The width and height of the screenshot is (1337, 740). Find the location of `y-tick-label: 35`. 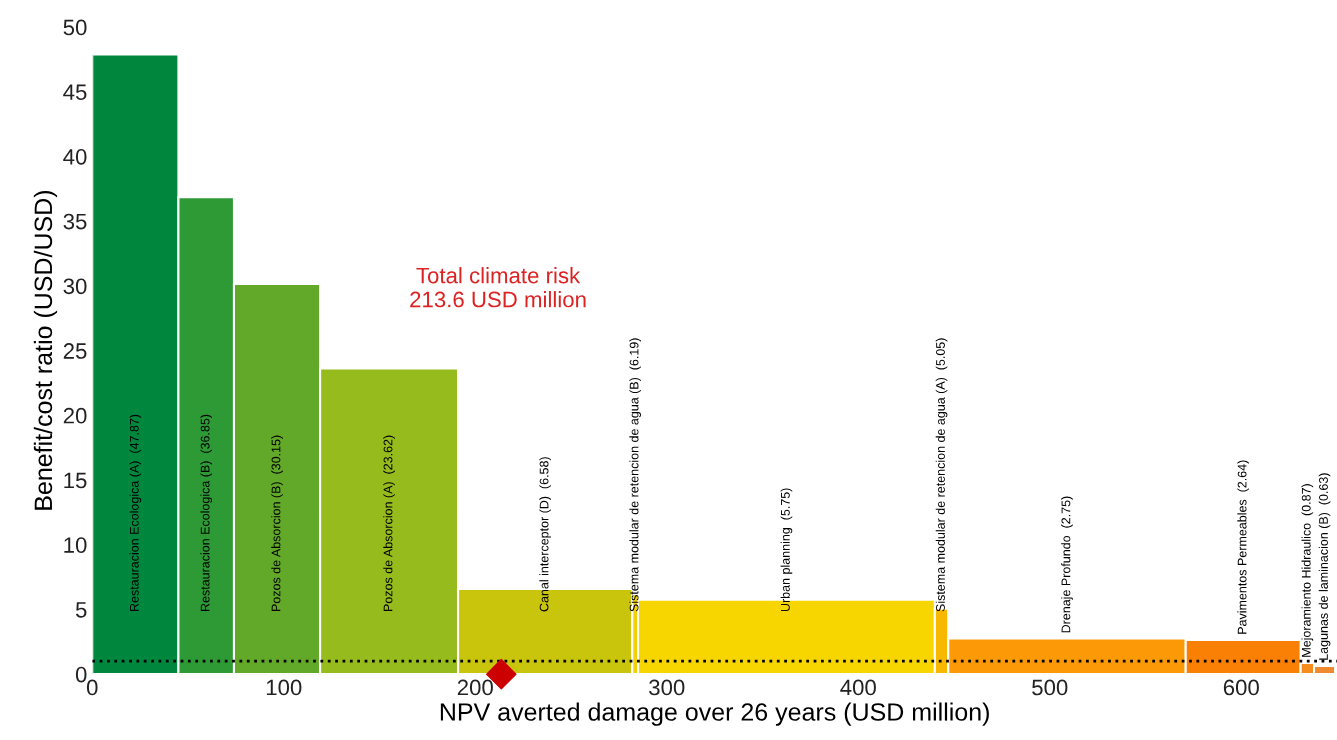

y-tick-label: 35 is located at coordinates (75, 221).